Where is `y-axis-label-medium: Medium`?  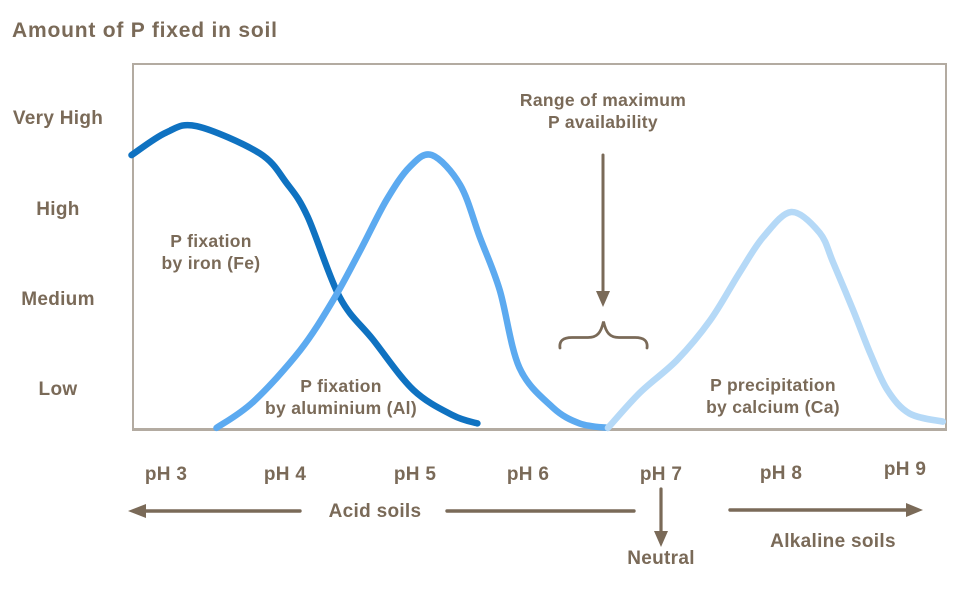 y-axis-label-medium: Medium is located at coordinates (58, 299).